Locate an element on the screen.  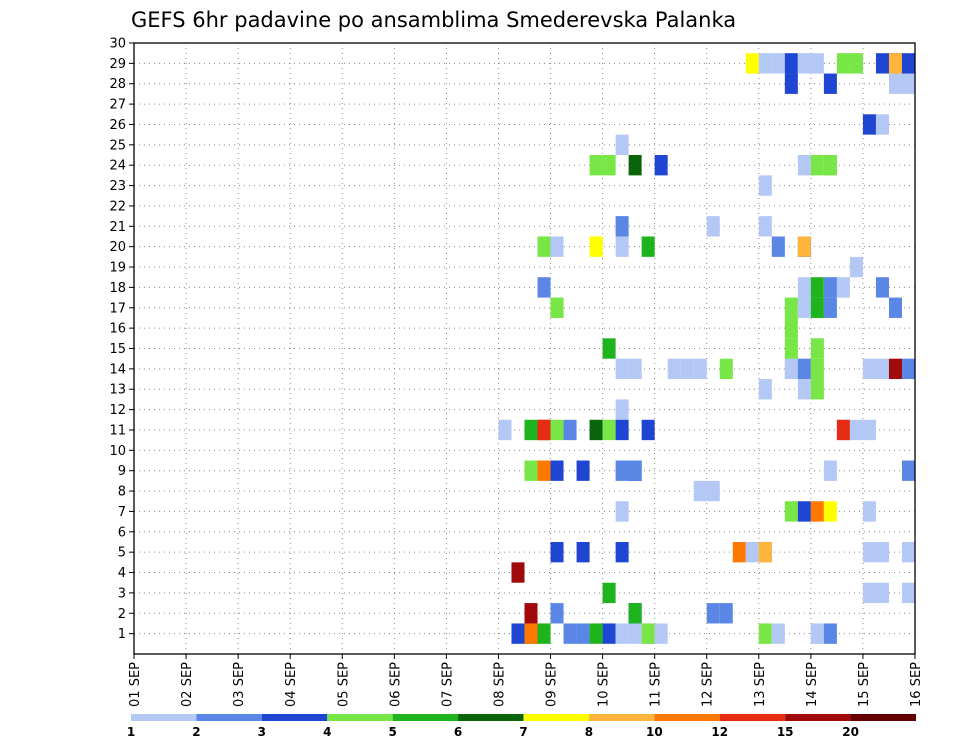
colorbar-label: 12 is located at coordinates (719, 732).